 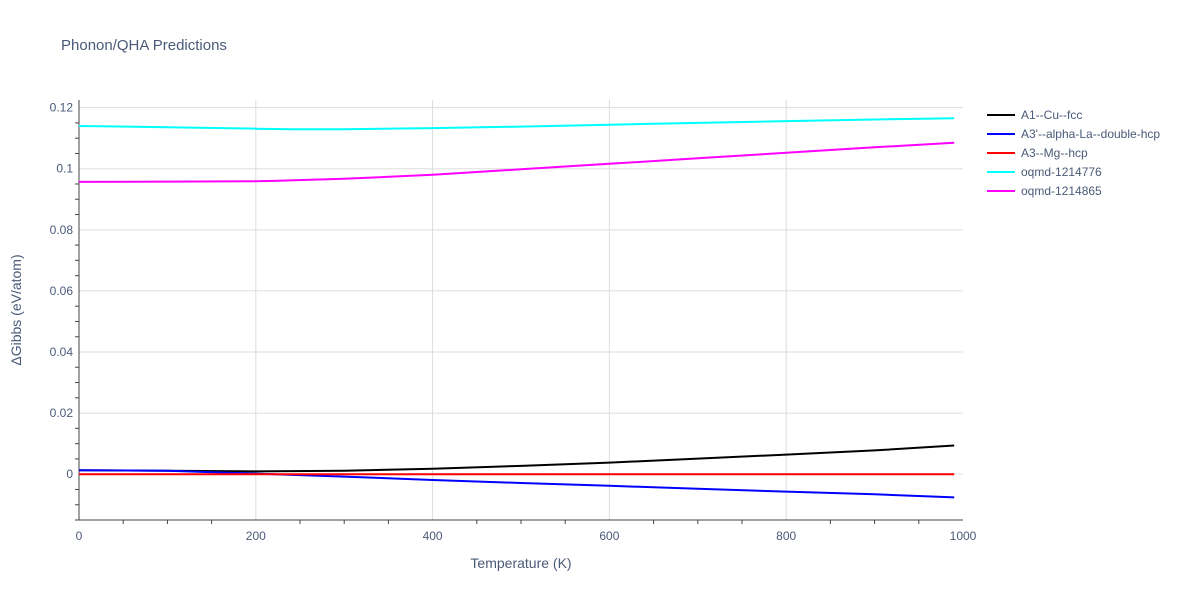 I want to click on x-tick-label: 200, so click(x=256, y=536).